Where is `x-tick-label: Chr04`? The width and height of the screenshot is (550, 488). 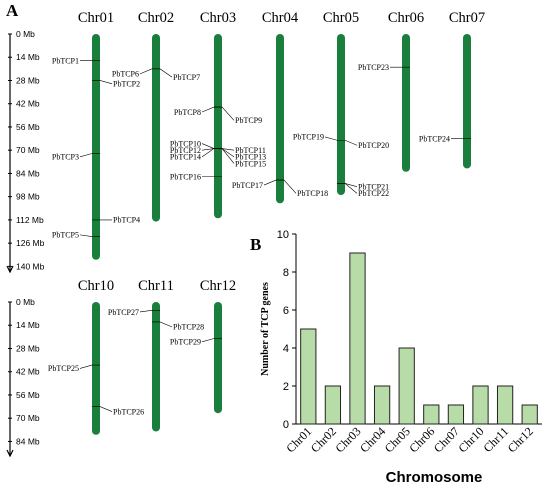 x-tick-label: Chr04 is located at coordinates (372, 439).